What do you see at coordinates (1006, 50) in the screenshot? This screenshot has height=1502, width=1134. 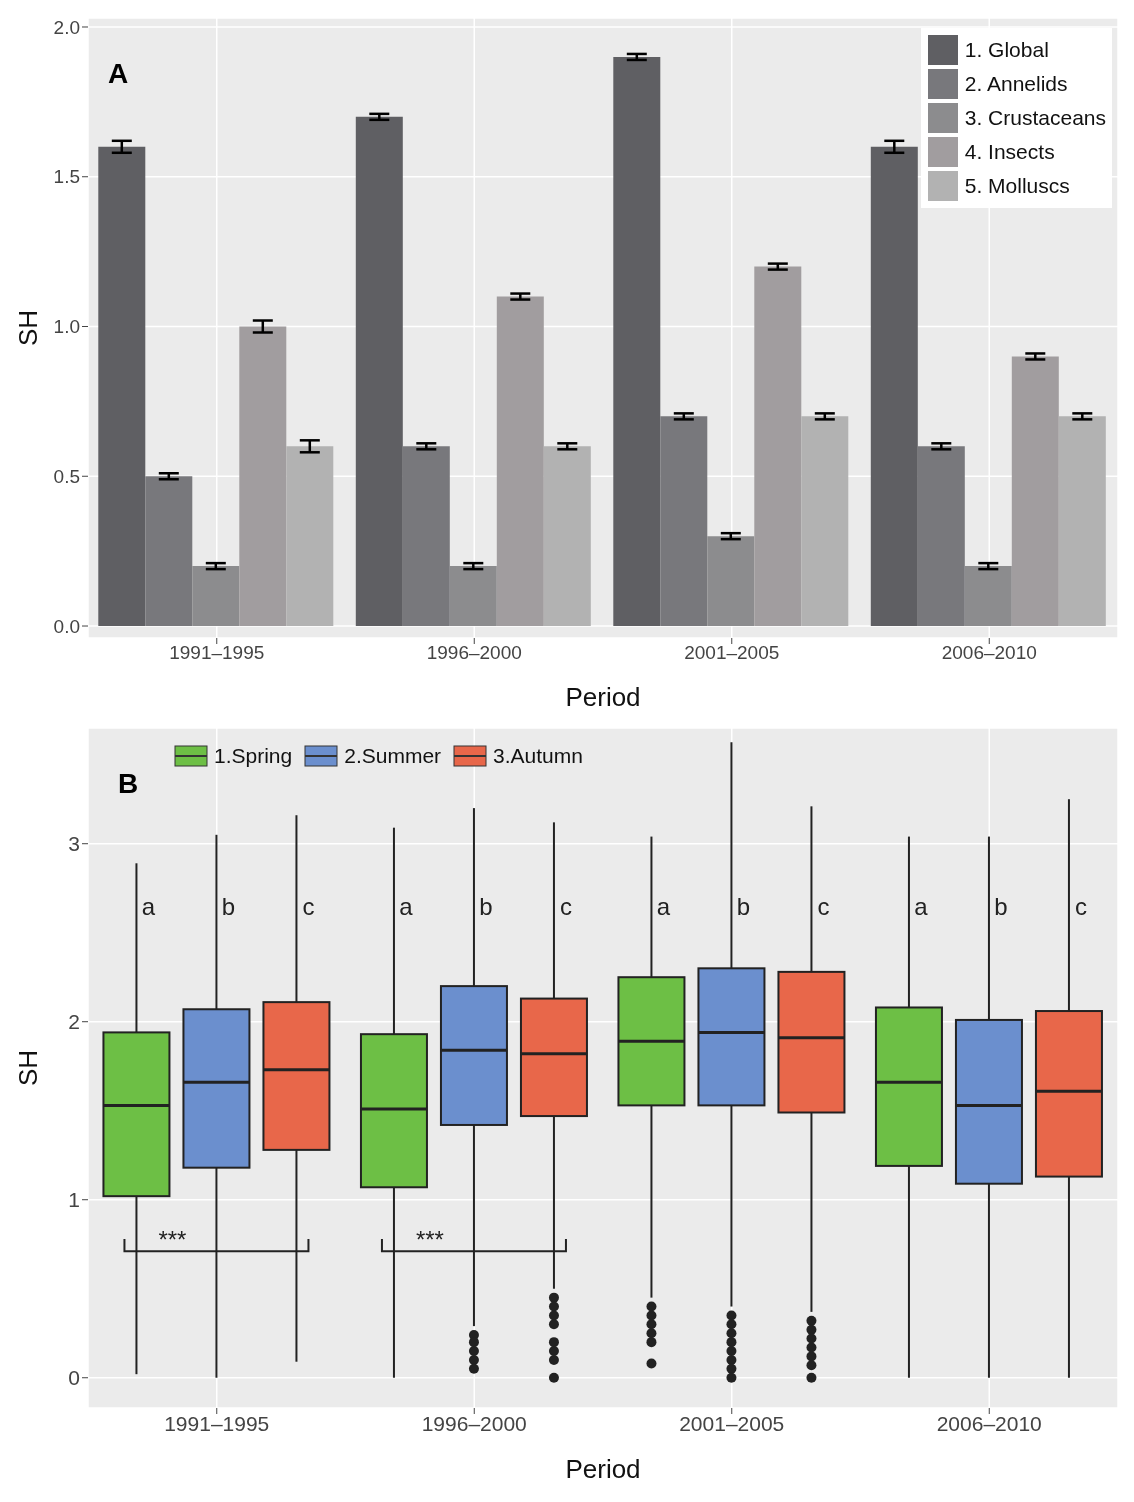 I see `legend-label: 1. Global` at bounding box center [1006, 50].